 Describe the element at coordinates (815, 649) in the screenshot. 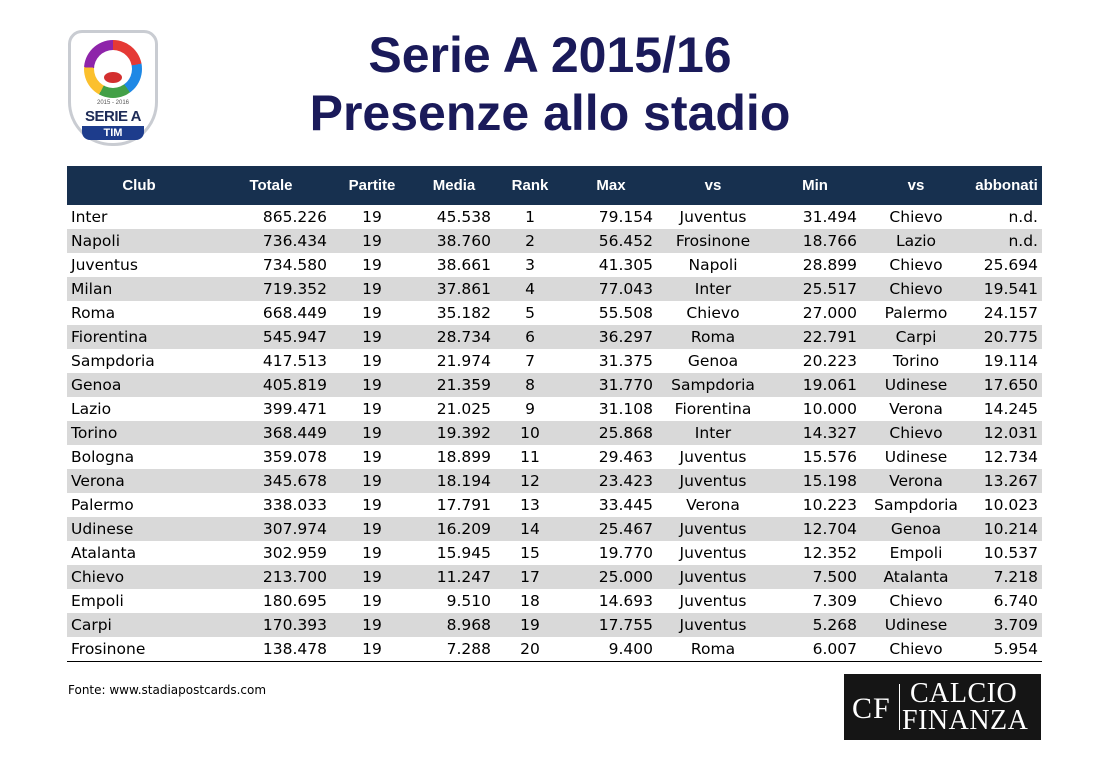

I see `cell-min: 6.007` at that location.